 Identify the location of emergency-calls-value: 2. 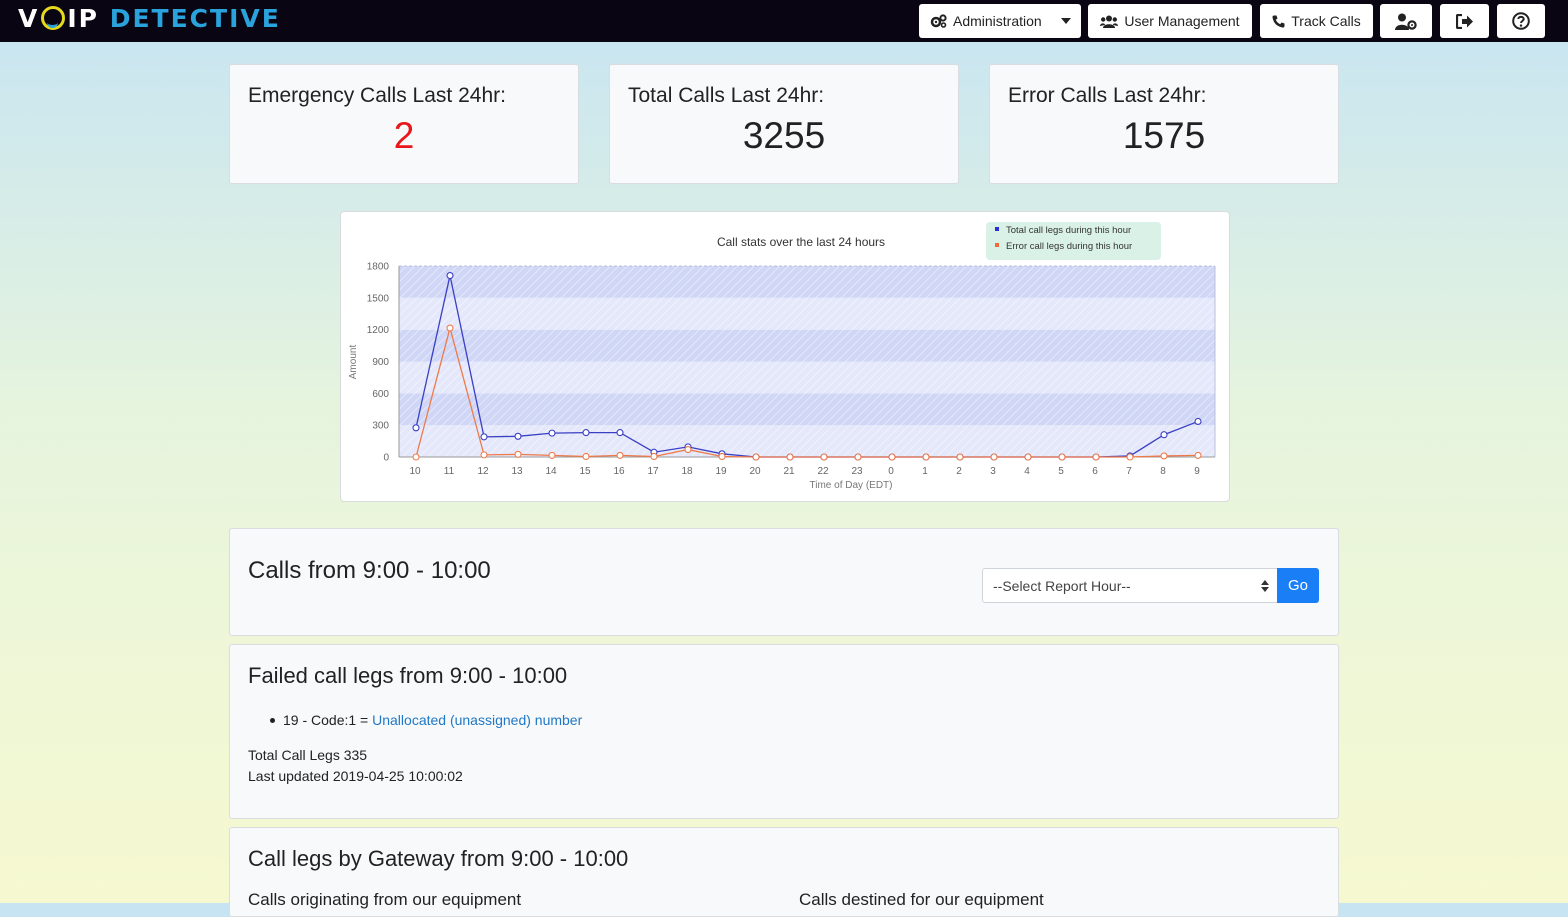
(404, 135).